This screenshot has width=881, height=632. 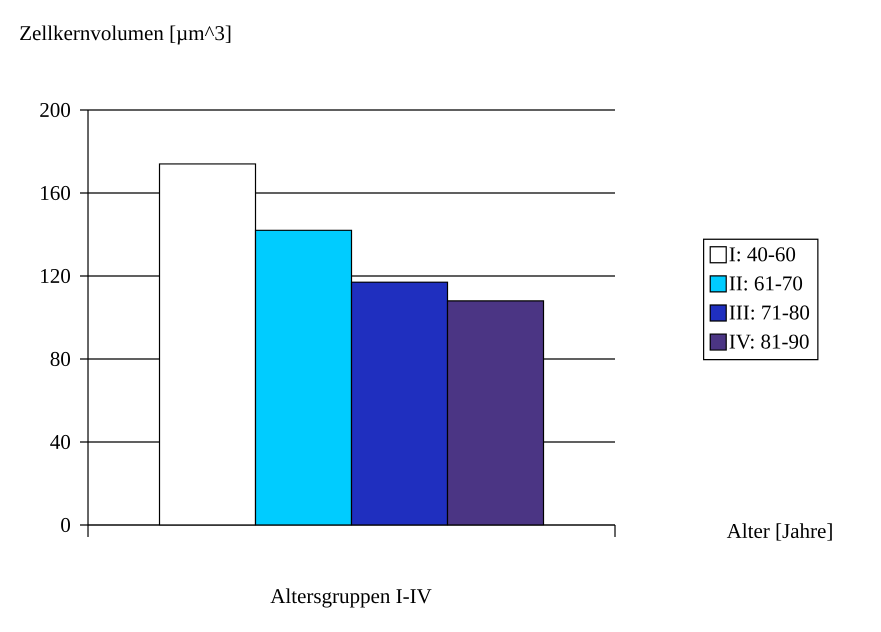 What do you see at coordinates (55, 193) in the screenshot?
I see `y-tick-label: 160` at bounding box center [55, 193].